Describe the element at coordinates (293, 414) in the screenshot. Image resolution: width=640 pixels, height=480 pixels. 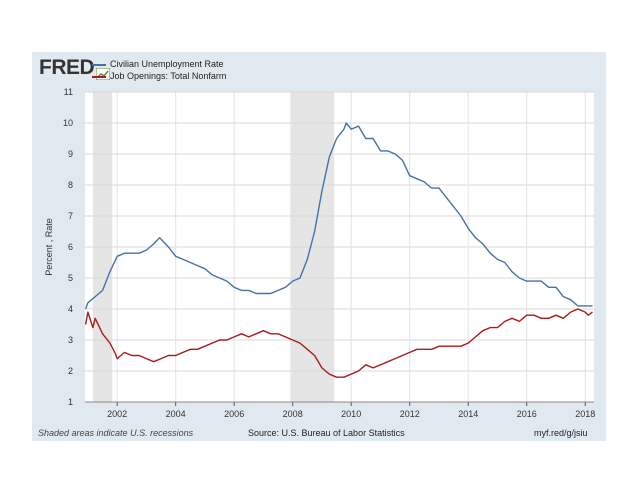
I see `x-tick-label-2008: 2008` at that location.